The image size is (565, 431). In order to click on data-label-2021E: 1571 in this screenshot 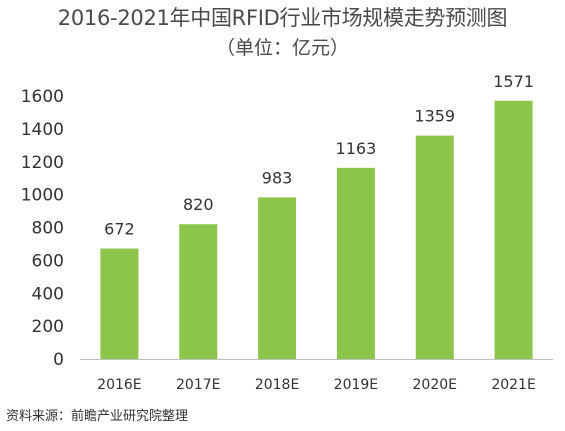, I will do `click(513, 81)`.